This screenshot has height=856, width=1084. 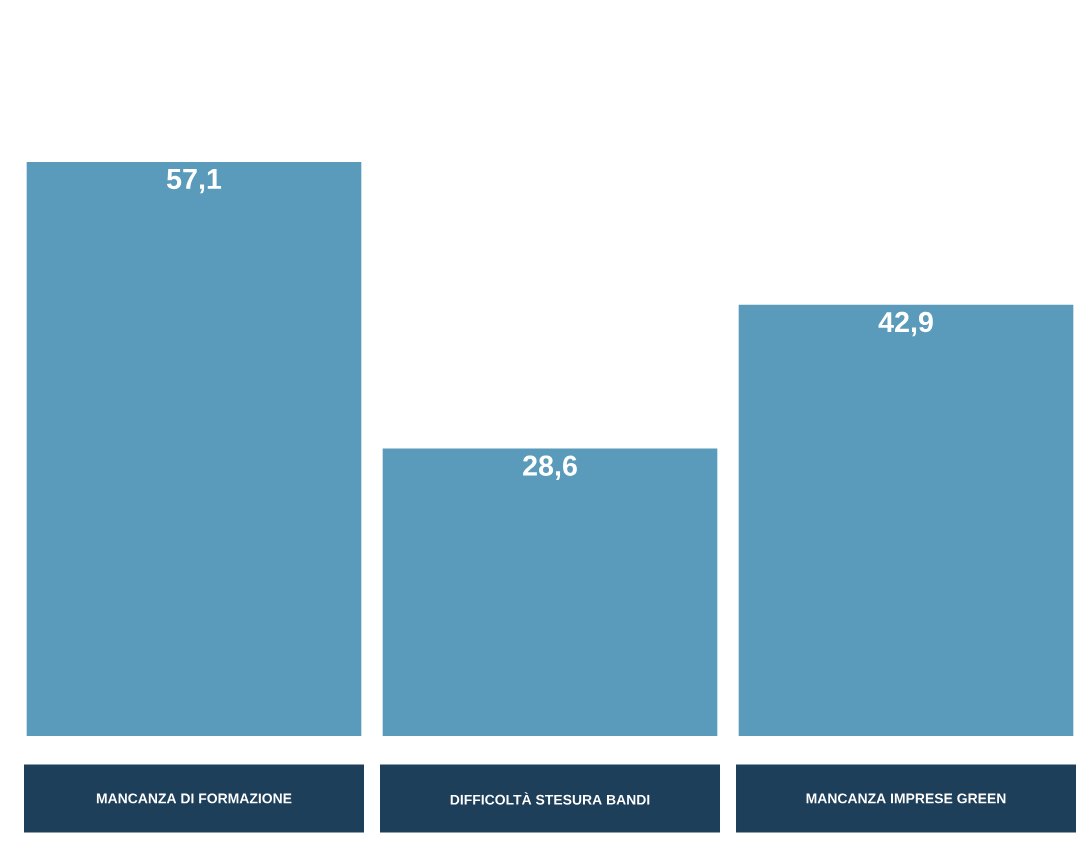 What do you see at coordinates (905, 324) in the screenshot?
I see `data-label: 42,9` at bounding box center [905, 324].